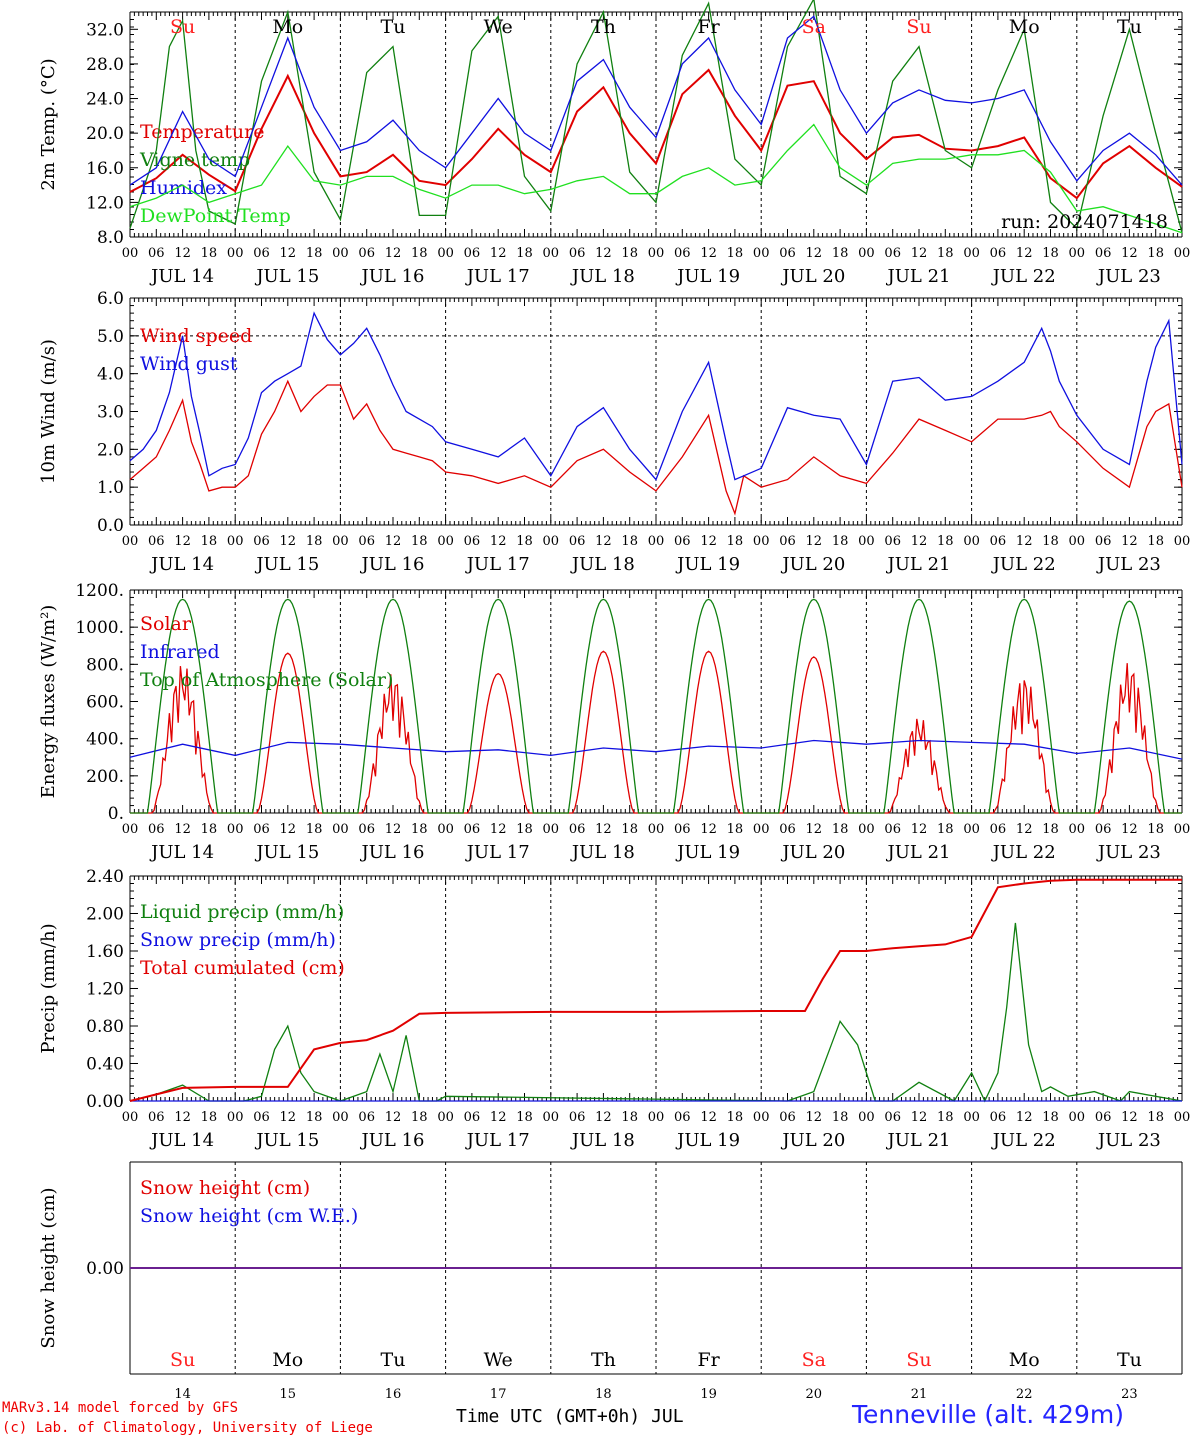 Image resolution: width=1194 pixels, height=1440 pixels. What do you see at coordinates (166, 624) in the screenshot?
I see `legend-entry: Solar` at bounding box center [166, 624].